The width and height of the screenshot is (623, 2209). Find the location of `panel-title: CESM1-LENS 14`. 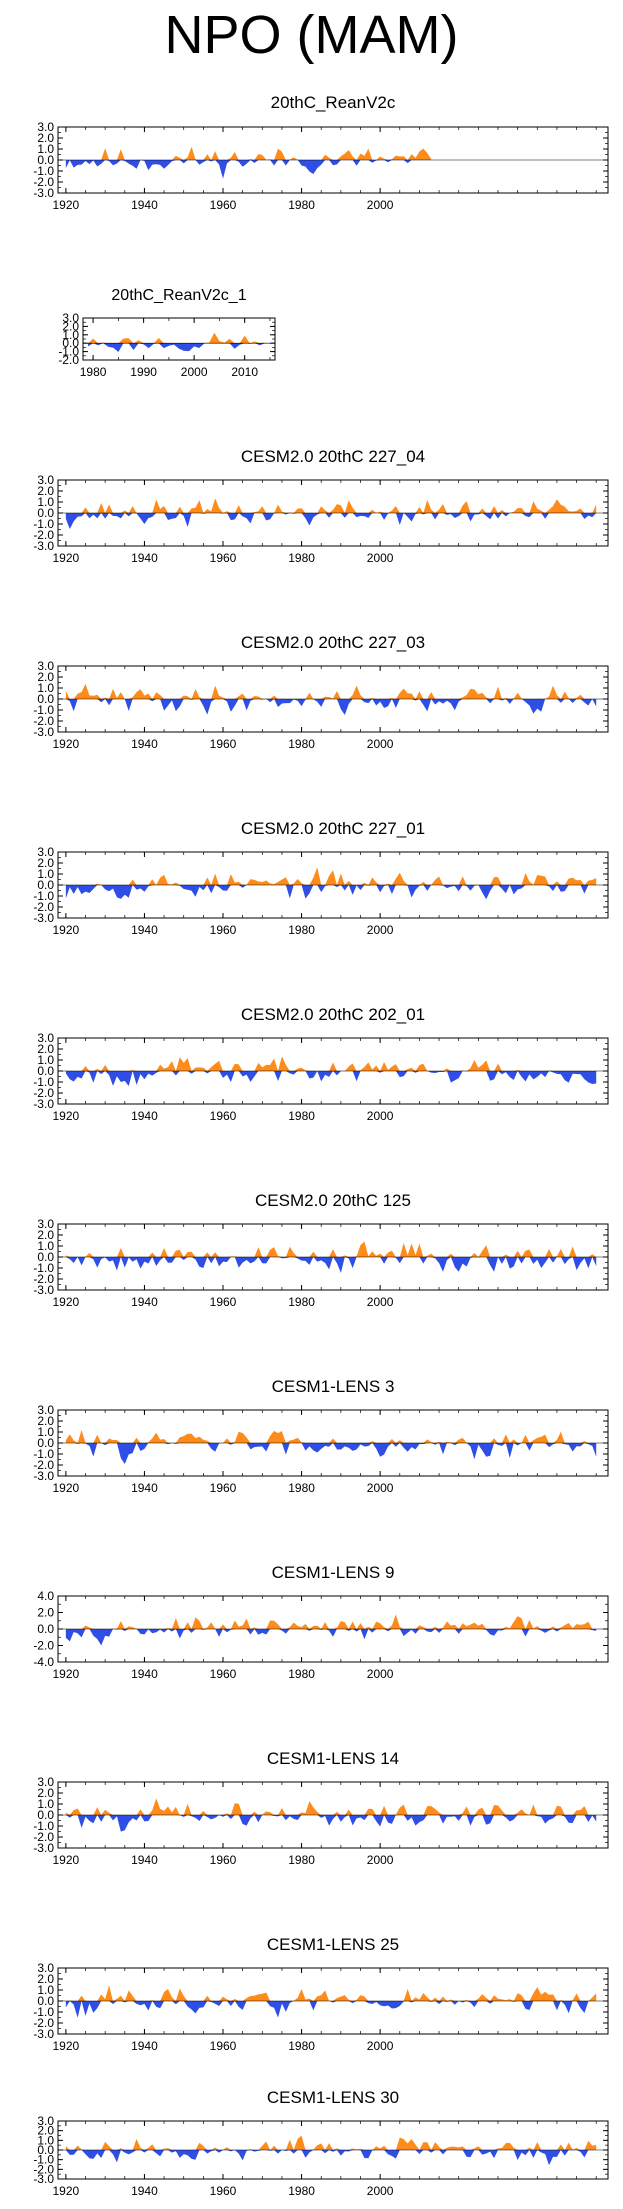

panel-title: CESM1-LENS 14 is located at coordinates (333, 1758).